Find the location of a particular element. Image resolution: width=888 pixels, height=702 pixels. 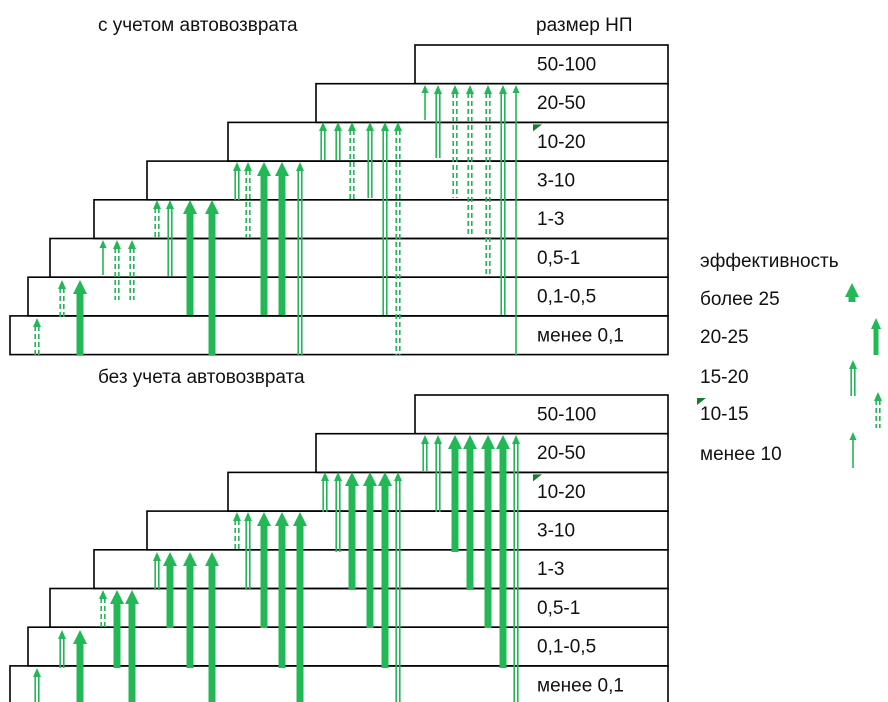

size-label: 3-10 is located at coordinates (556, 530).